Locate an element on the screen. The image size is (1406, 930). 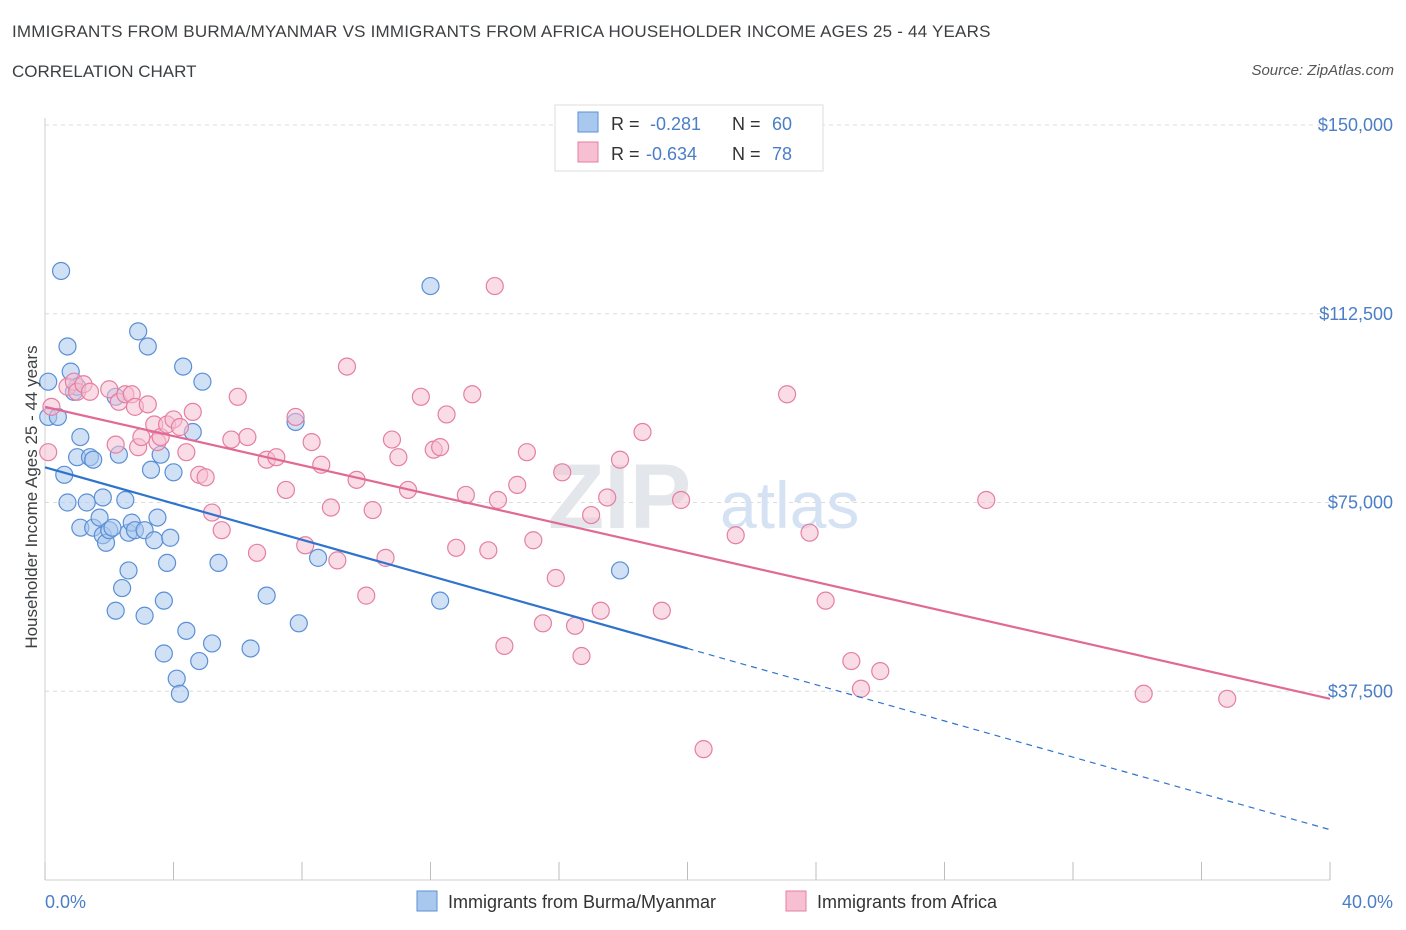
legend-swatch-africa is located at coordinates (588, 152).